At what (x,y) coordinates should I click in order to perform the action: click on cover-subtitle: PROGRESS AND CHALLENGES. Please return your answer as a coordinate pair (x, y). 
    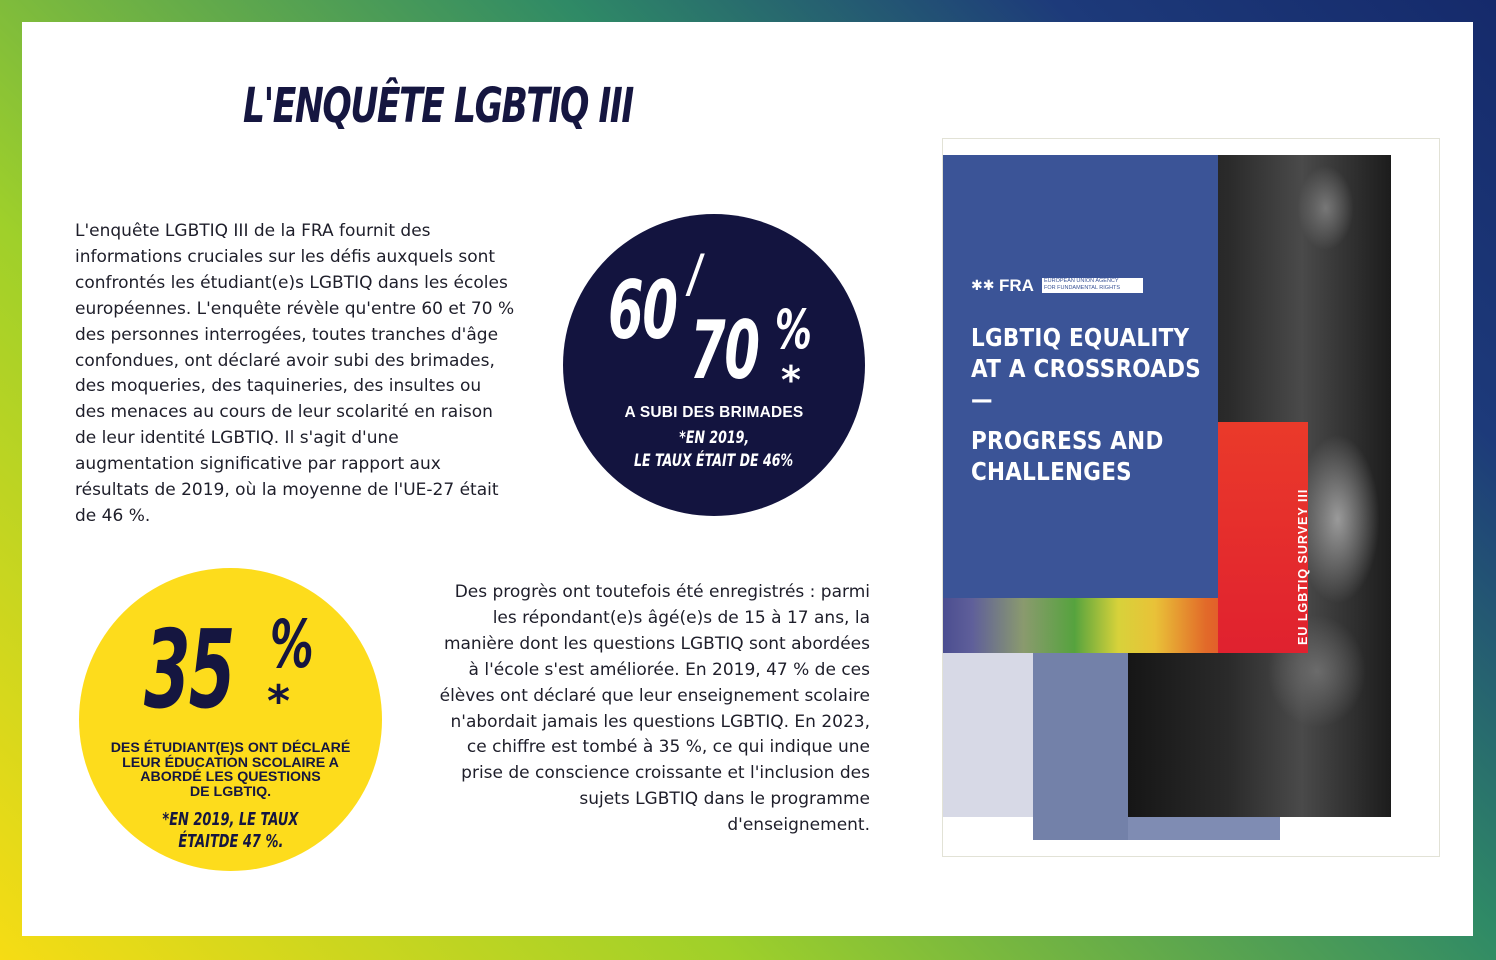
    Looking at the image, I should click on (1067, 456).